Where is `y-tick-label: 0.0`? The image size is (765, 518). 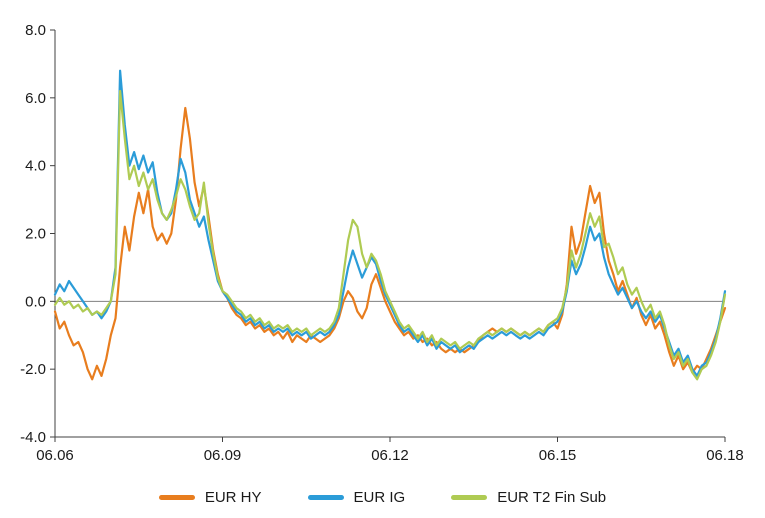 y-tick-label: 0.0 is located at coordinates (35, 301).